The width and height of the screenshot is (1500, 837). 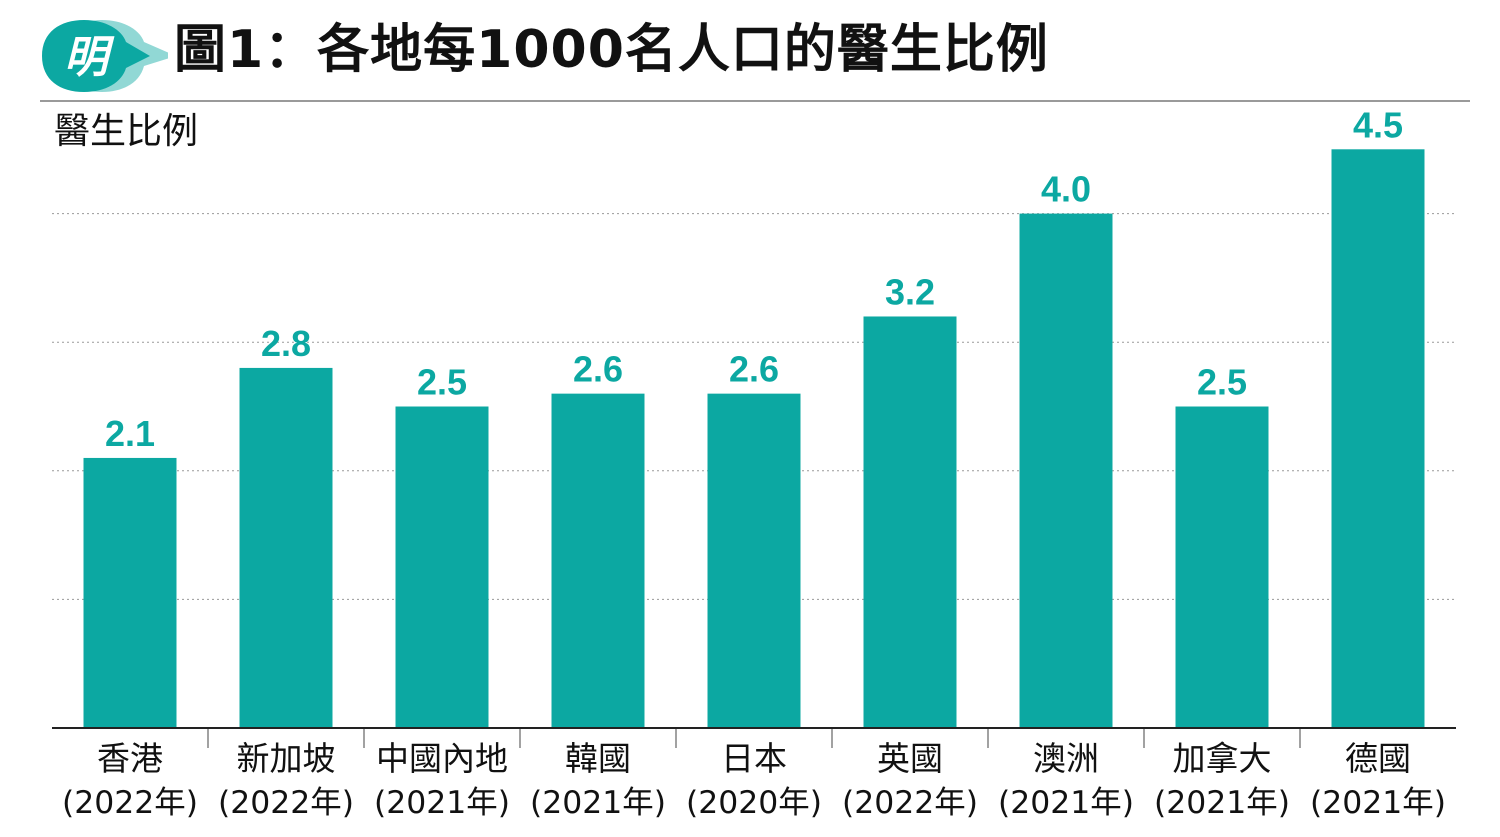 What do you see at coordinates (1066, 758) in the screenshot?
I see `x-tick-label: 澳洲` at bounding box center [1066, 758].